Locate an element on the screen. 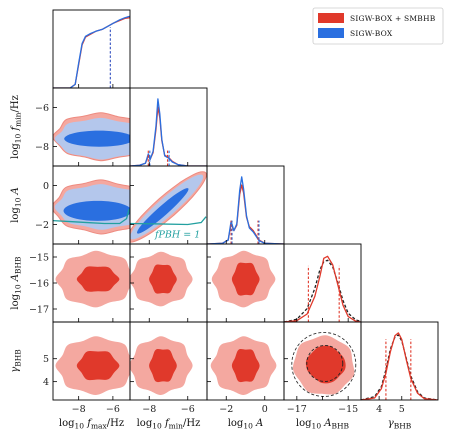 The width and height of the screenshot is (449, 442). marginal-ABHB-prior is located at coordinates (322, 290).